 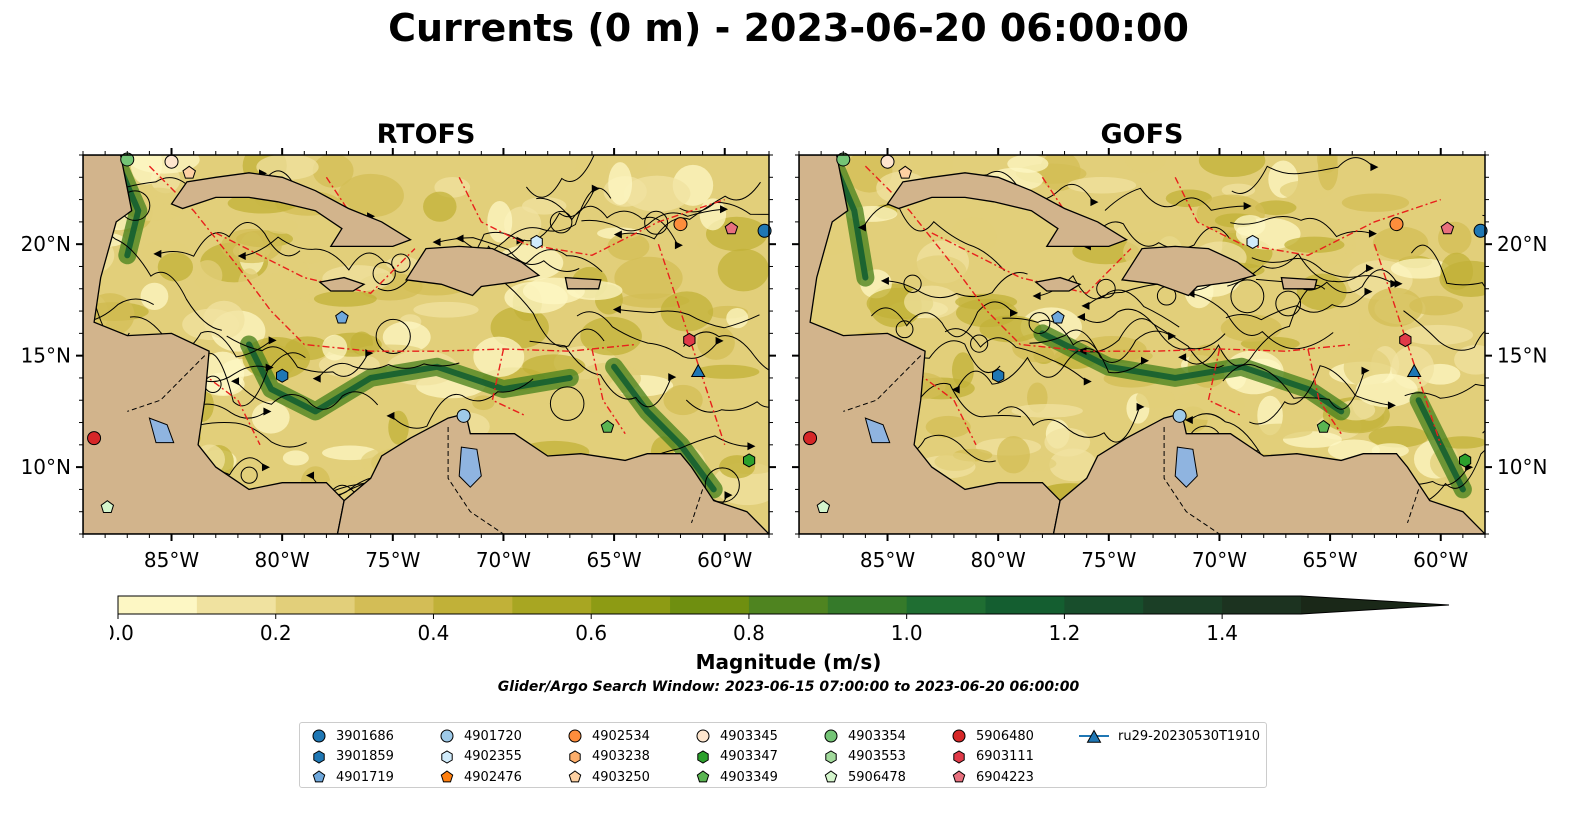 I want to click on legend-item-4903347: 4903347, so click(x=736, y=757).